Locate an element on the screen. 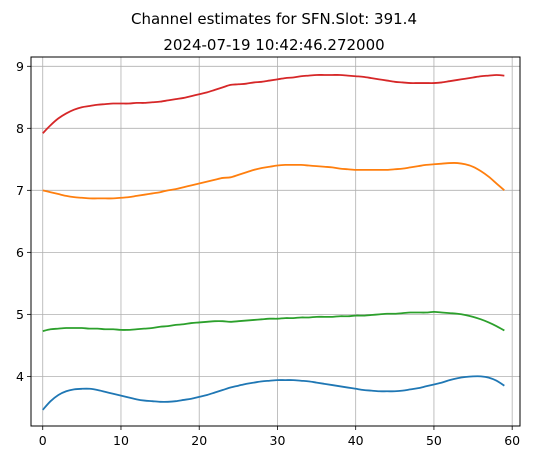 The height and width of the screenshot is (466, 534). x-tick-label: 10 is located at coordinates (121, 440).